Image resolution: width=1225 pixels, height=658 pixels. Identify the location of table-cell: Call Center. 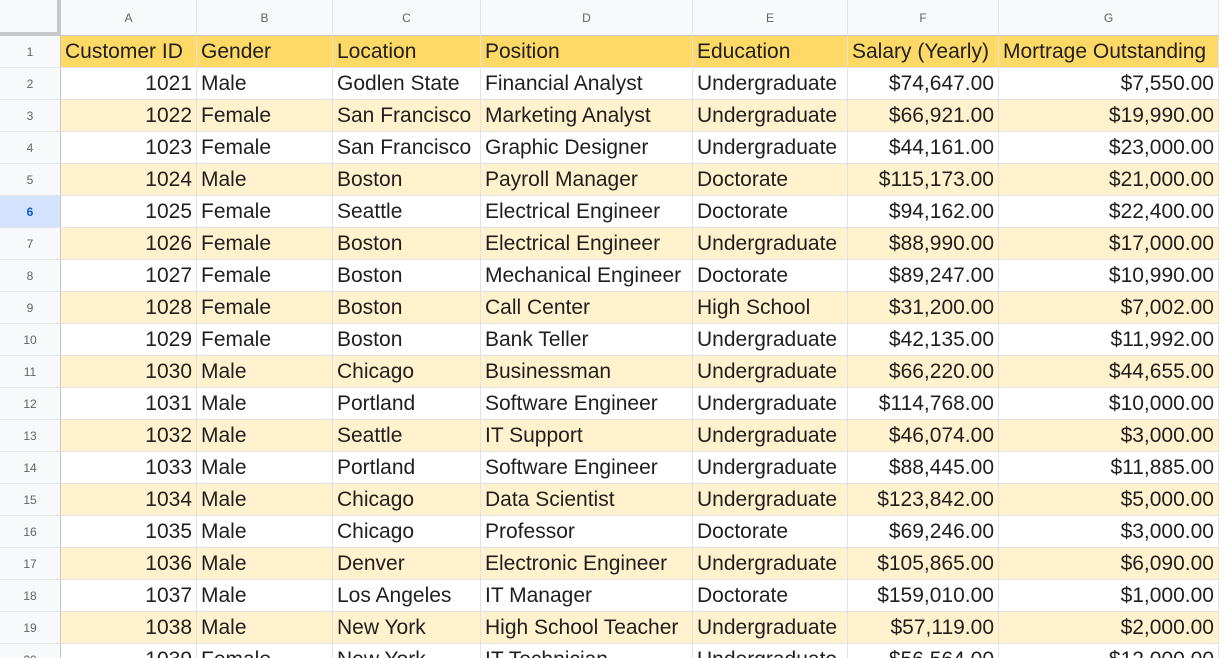
(587, 308).